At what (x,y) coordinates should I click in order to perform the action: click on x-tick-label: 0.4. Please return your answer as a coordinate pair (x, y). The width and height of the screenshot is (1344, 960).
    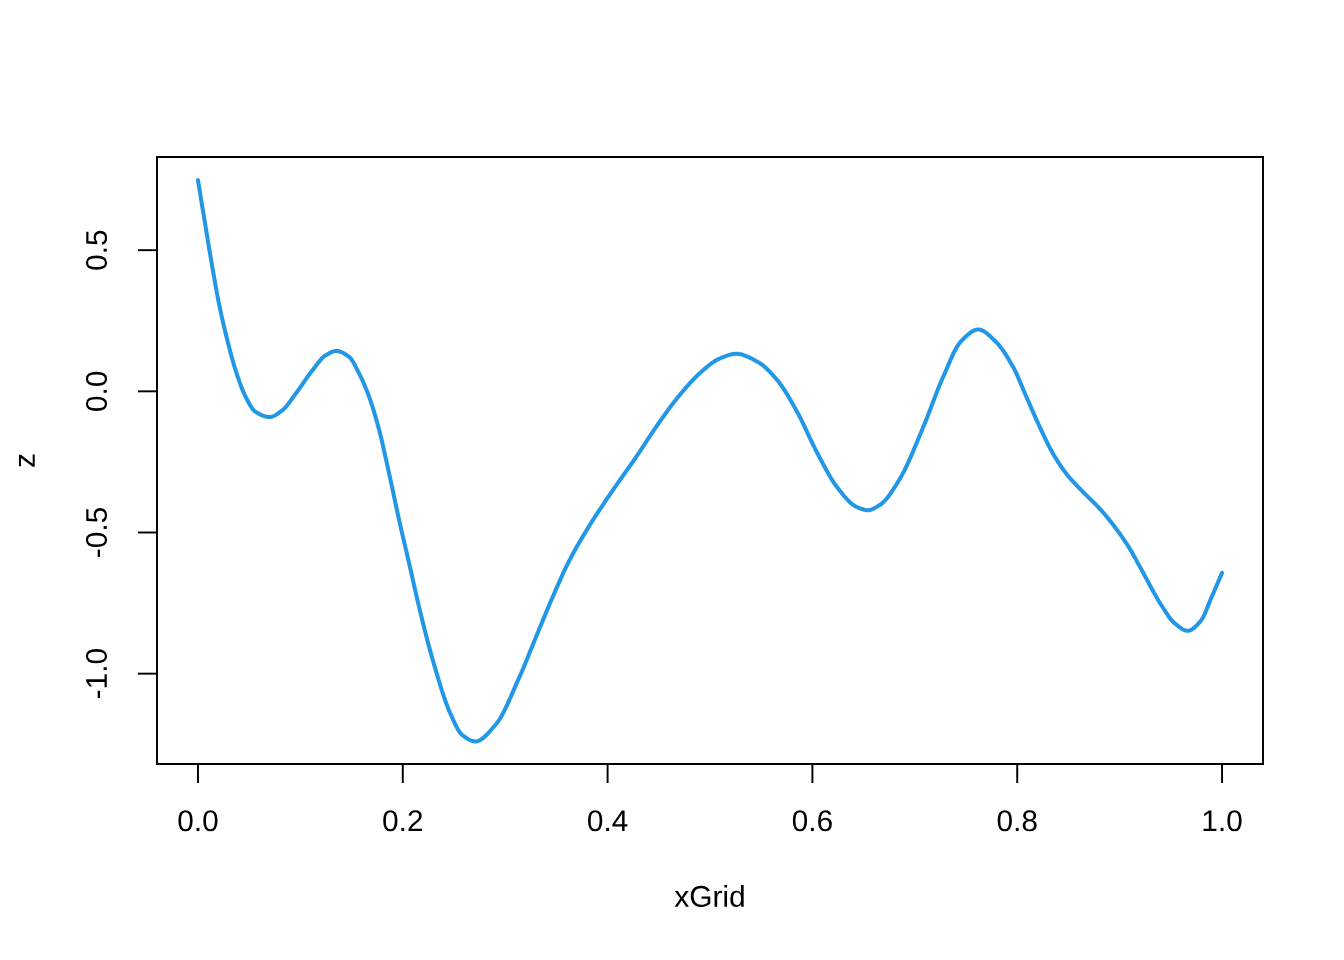
    Looking at the image, I should click on (608, 821).